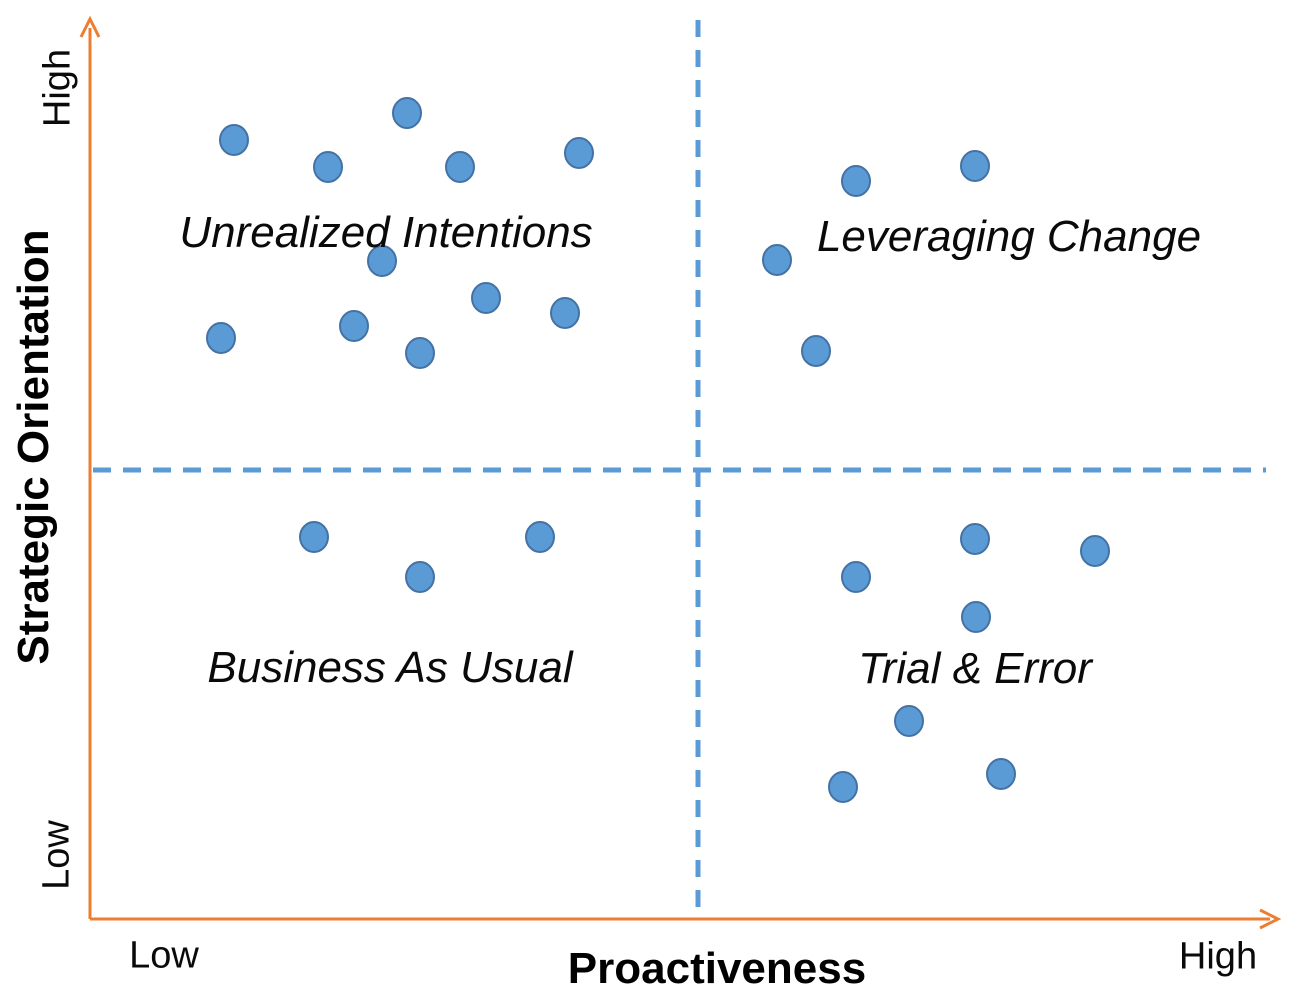  Describe the element at coordinates (1009, 236) in the screenshot. I see `quadrant-label-leveraging-change: Leveraging Change` at that location.